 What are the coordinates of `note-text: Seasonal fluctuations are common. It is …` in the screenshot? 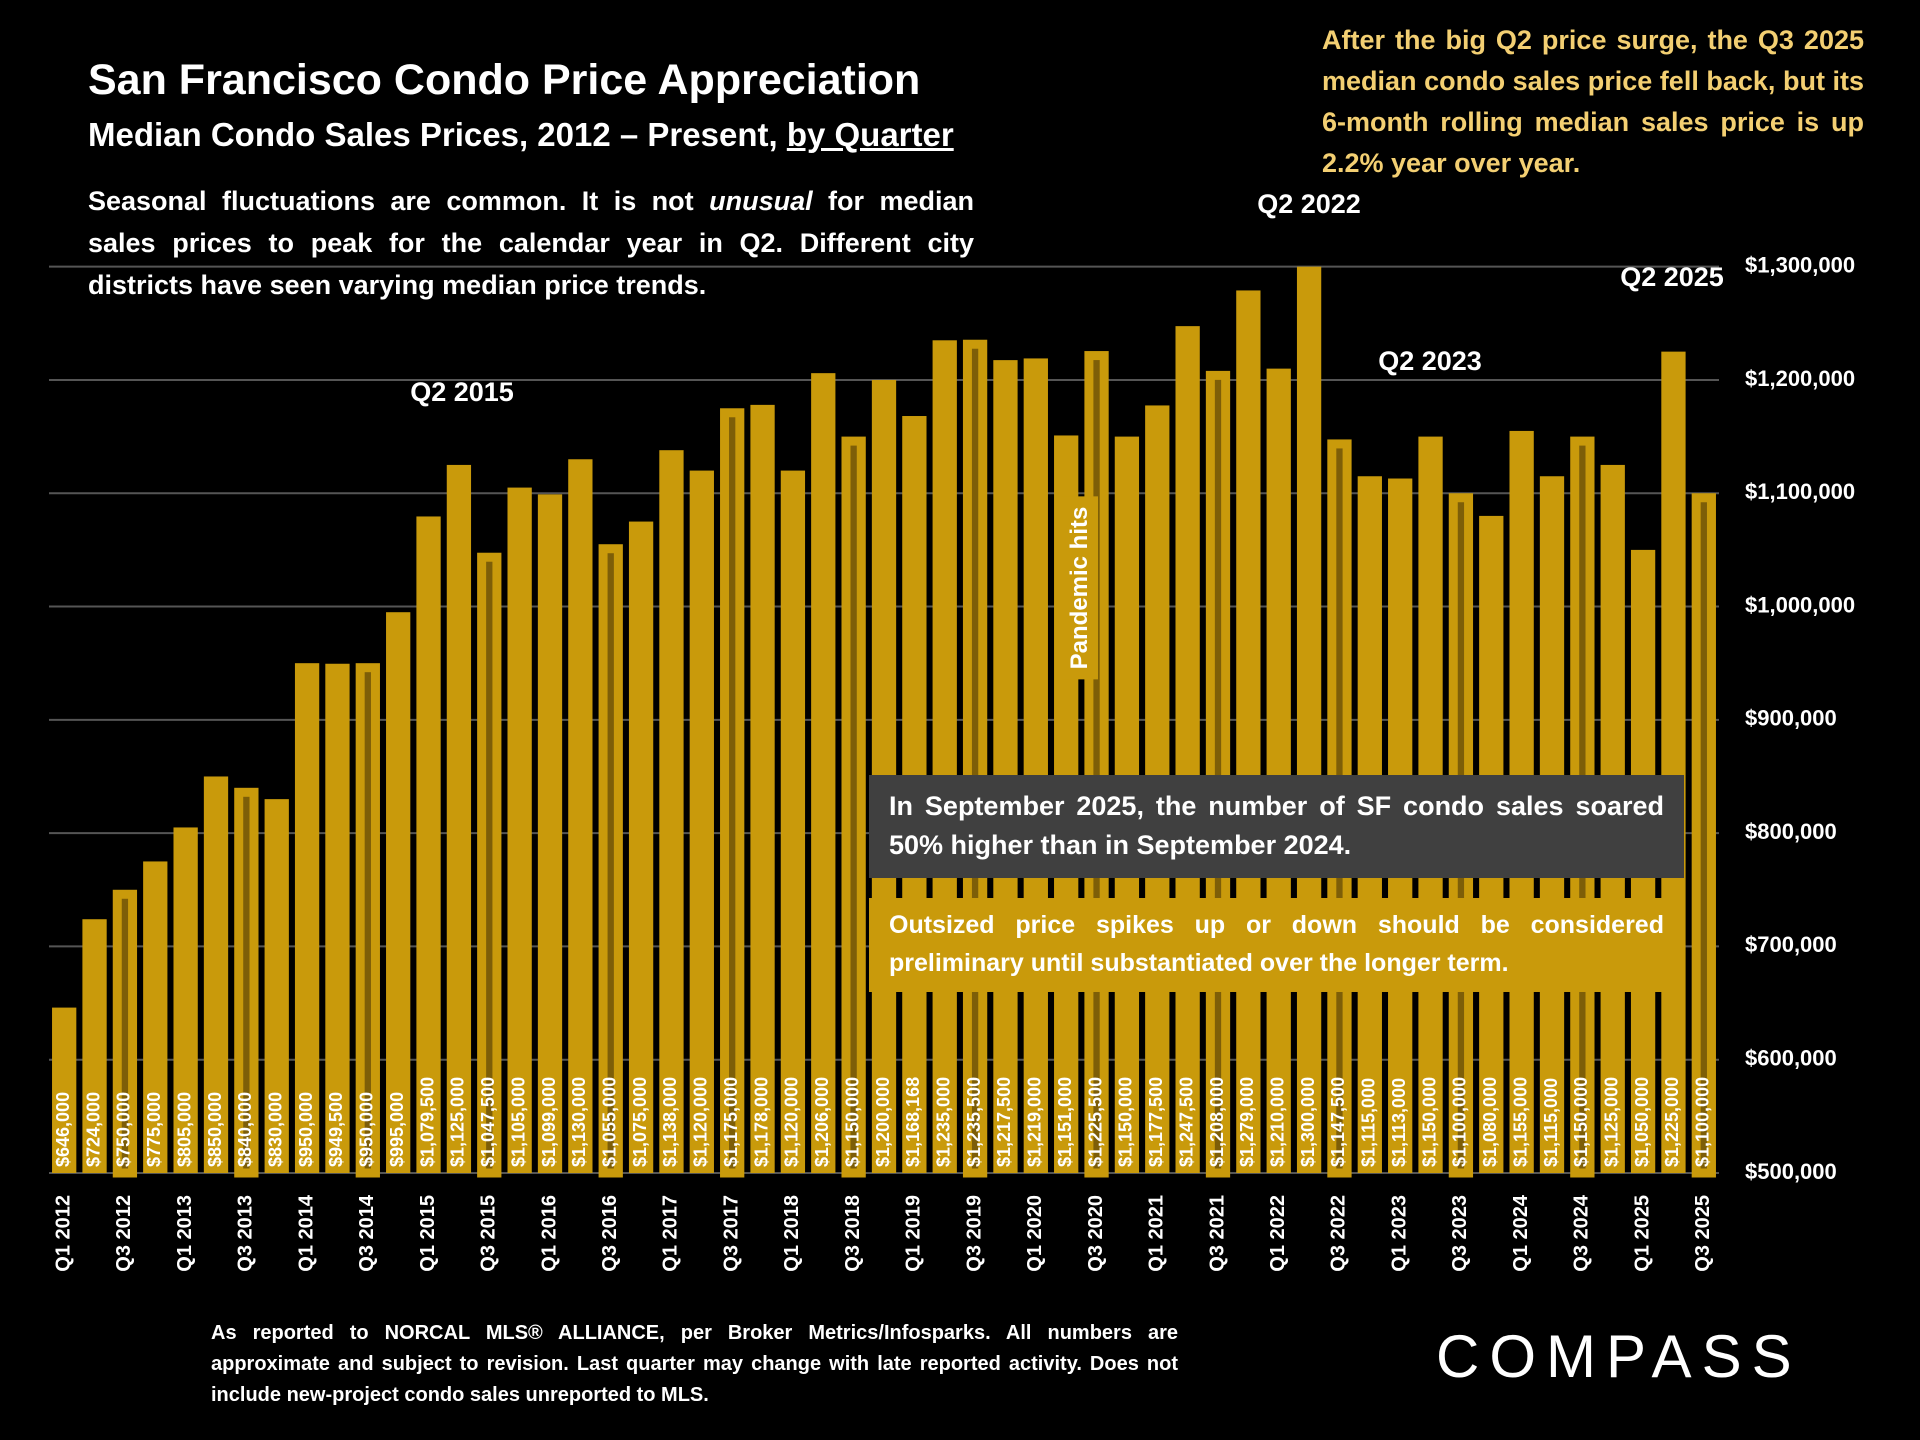 It's located at (391, 201).